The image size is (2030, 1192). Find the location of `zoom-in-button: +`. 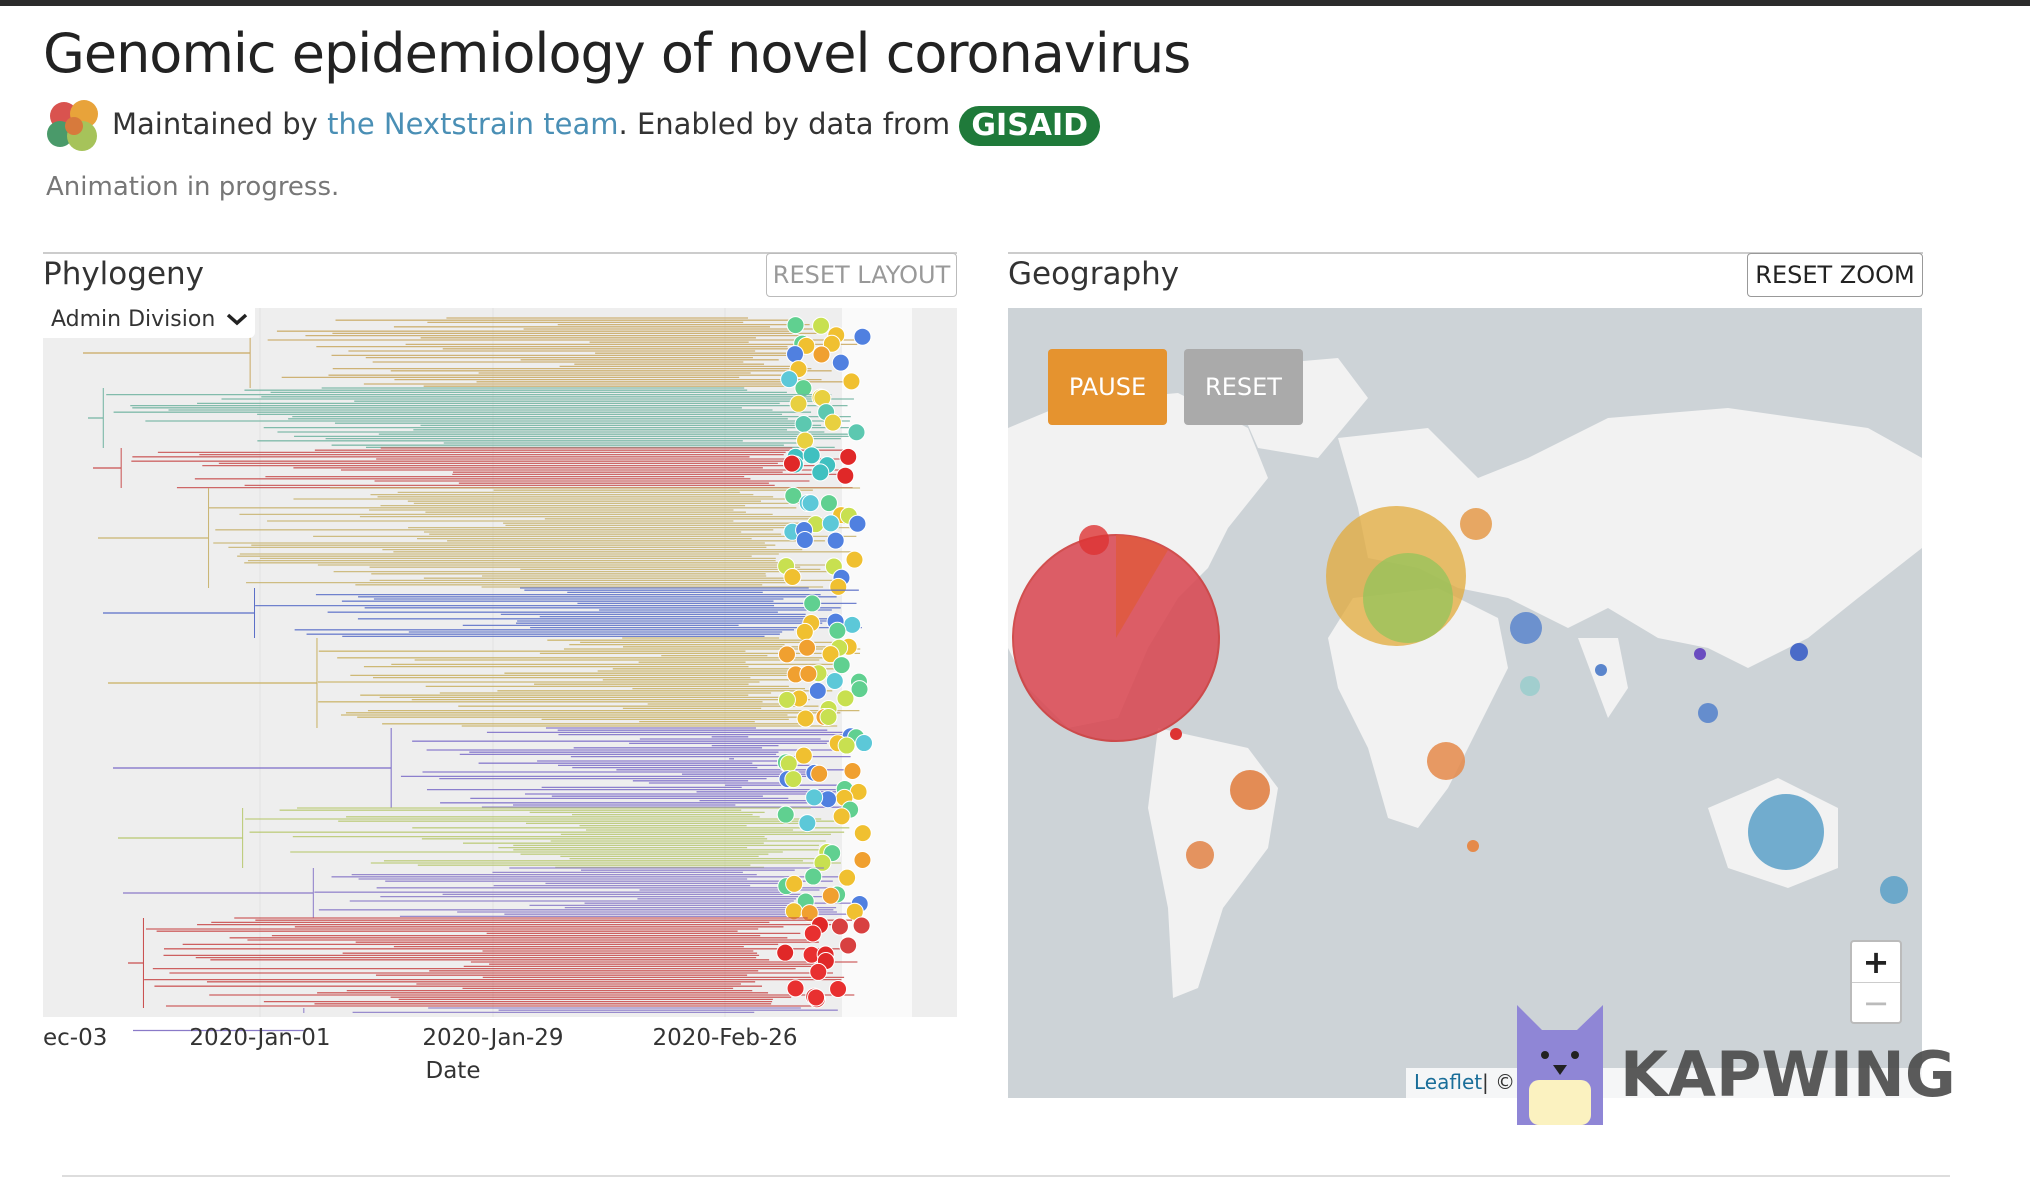

zoom-in-button: + is located at coordinates (1876, 962).